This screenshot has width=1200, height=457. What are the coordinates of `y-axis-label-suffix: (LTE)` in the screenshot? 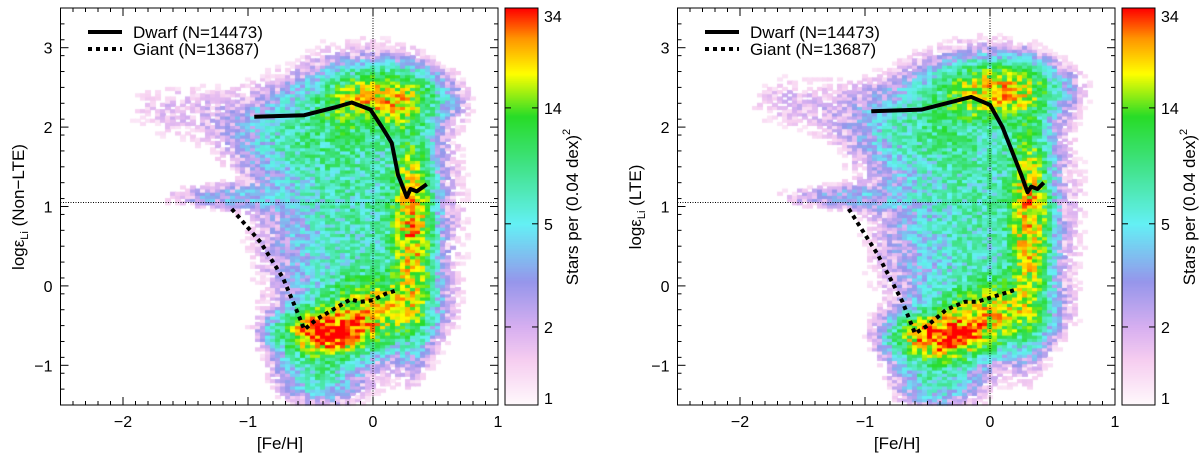 It's located at (635, 188).